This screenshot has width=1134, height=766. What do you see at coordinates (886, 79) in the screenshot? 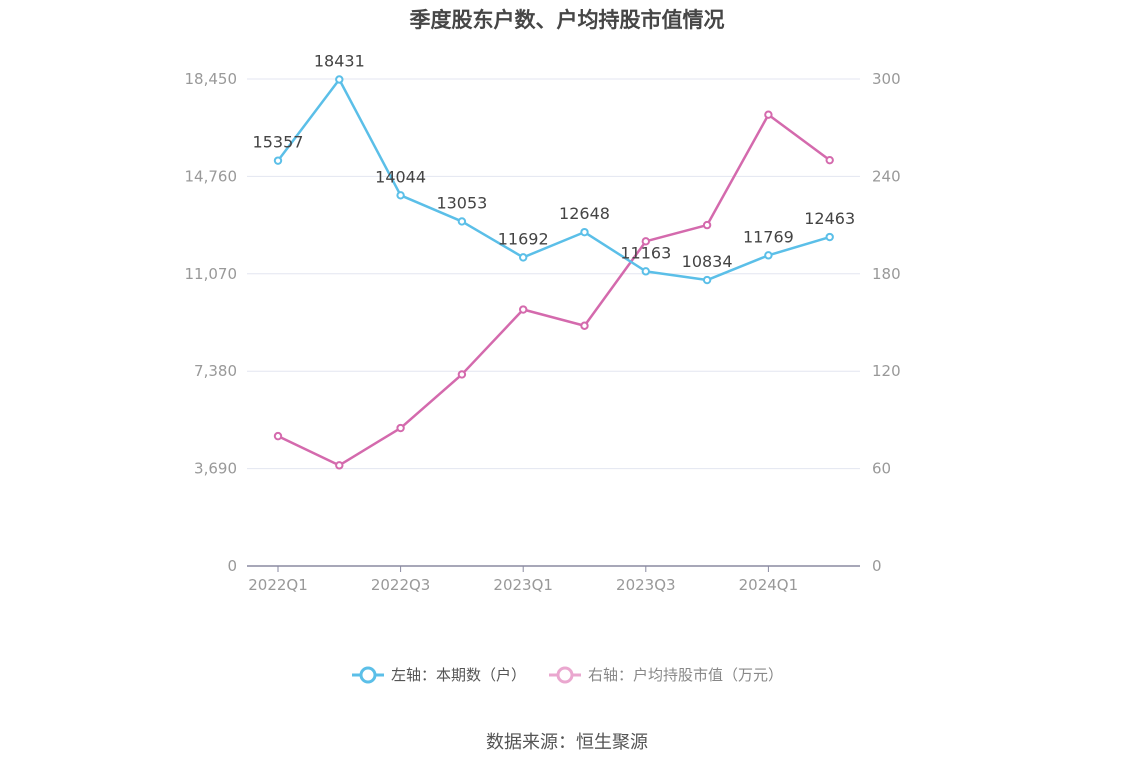
I see `right-tick-label: 300` at bounding box center [886, 79].